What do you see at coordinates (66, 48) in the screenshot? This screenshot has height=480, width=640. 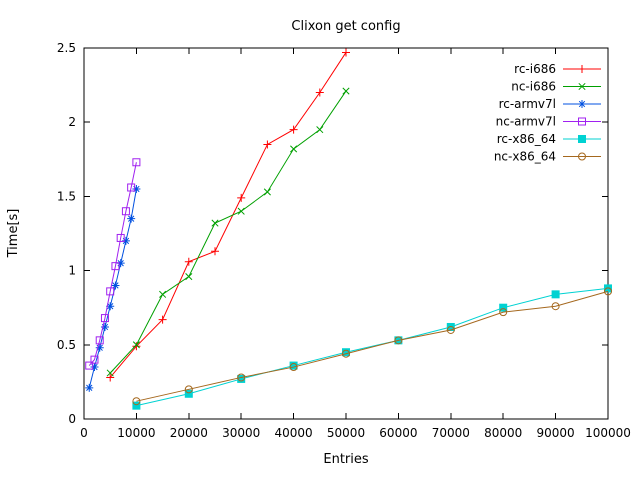 I see `y-tick-label: 2.5` at bounding box center [66, 48].